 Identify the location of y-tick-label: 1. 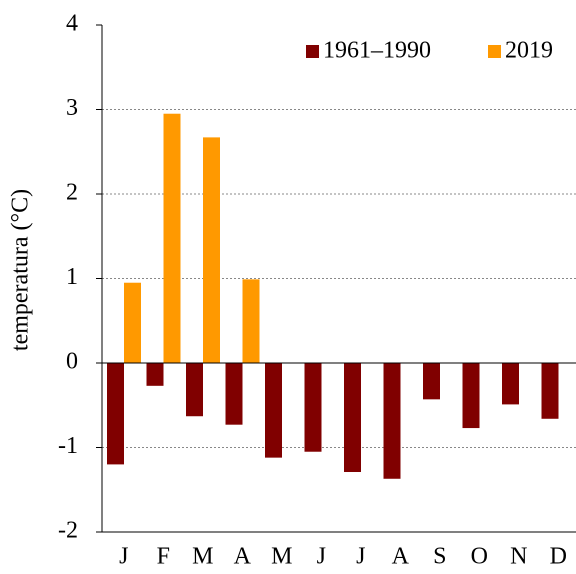
(72, 277).